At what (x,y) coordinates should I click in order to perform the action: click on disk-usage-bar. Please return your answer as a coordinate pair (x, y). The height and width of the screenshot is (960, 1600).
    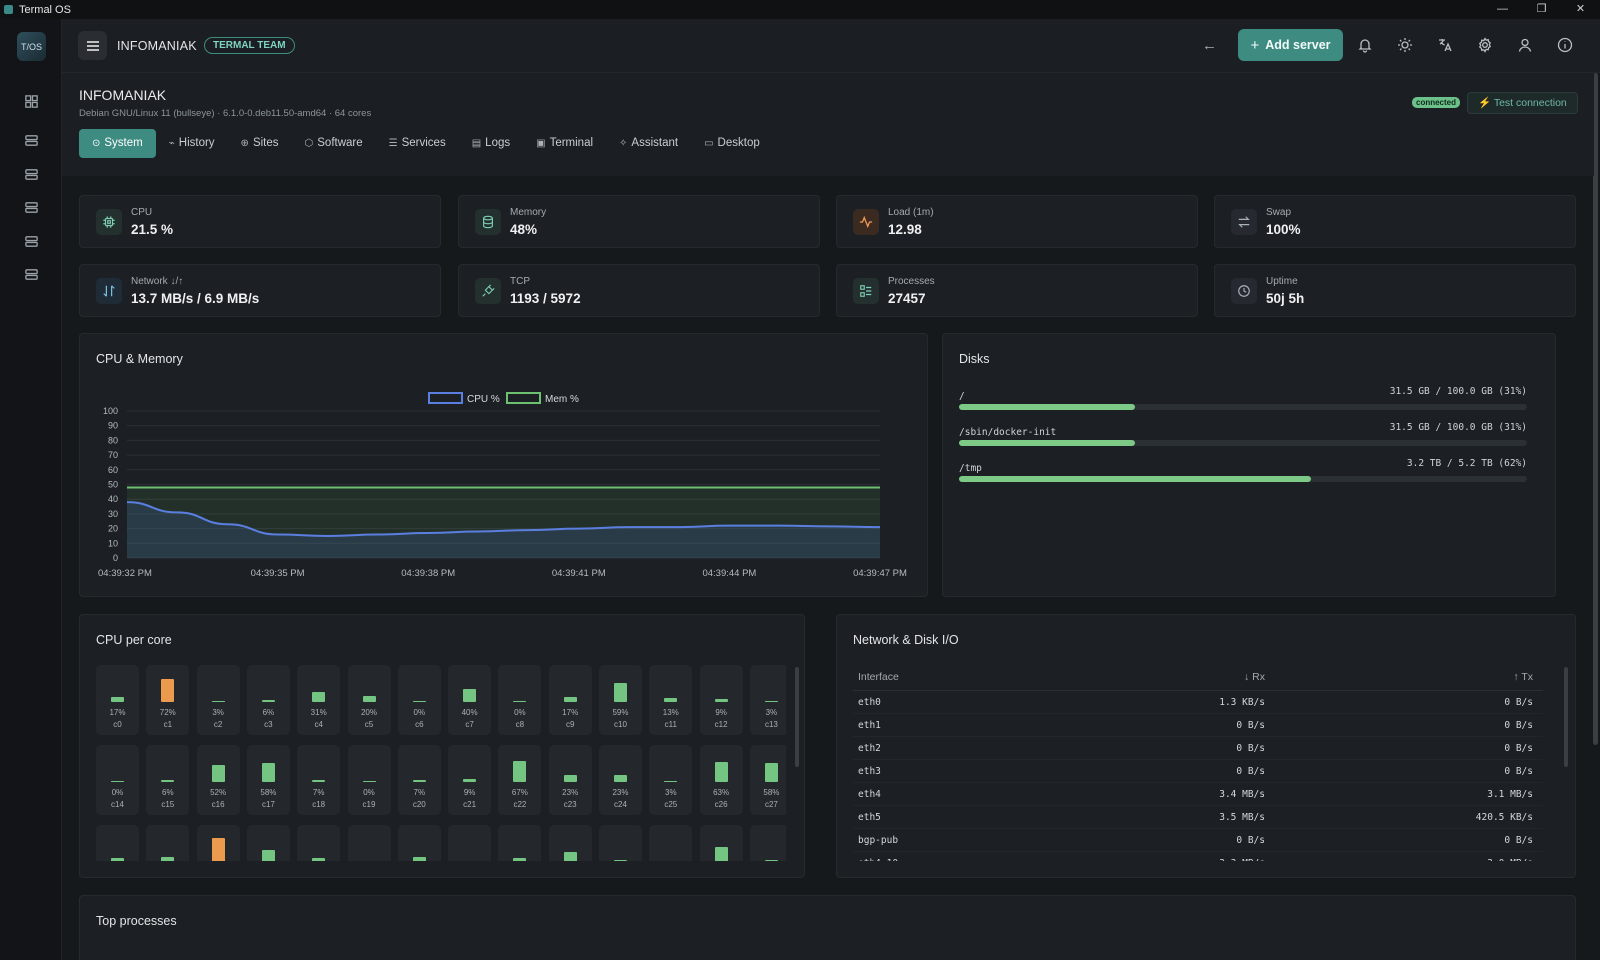
    Looking at the image, I should click on (1243, 407).